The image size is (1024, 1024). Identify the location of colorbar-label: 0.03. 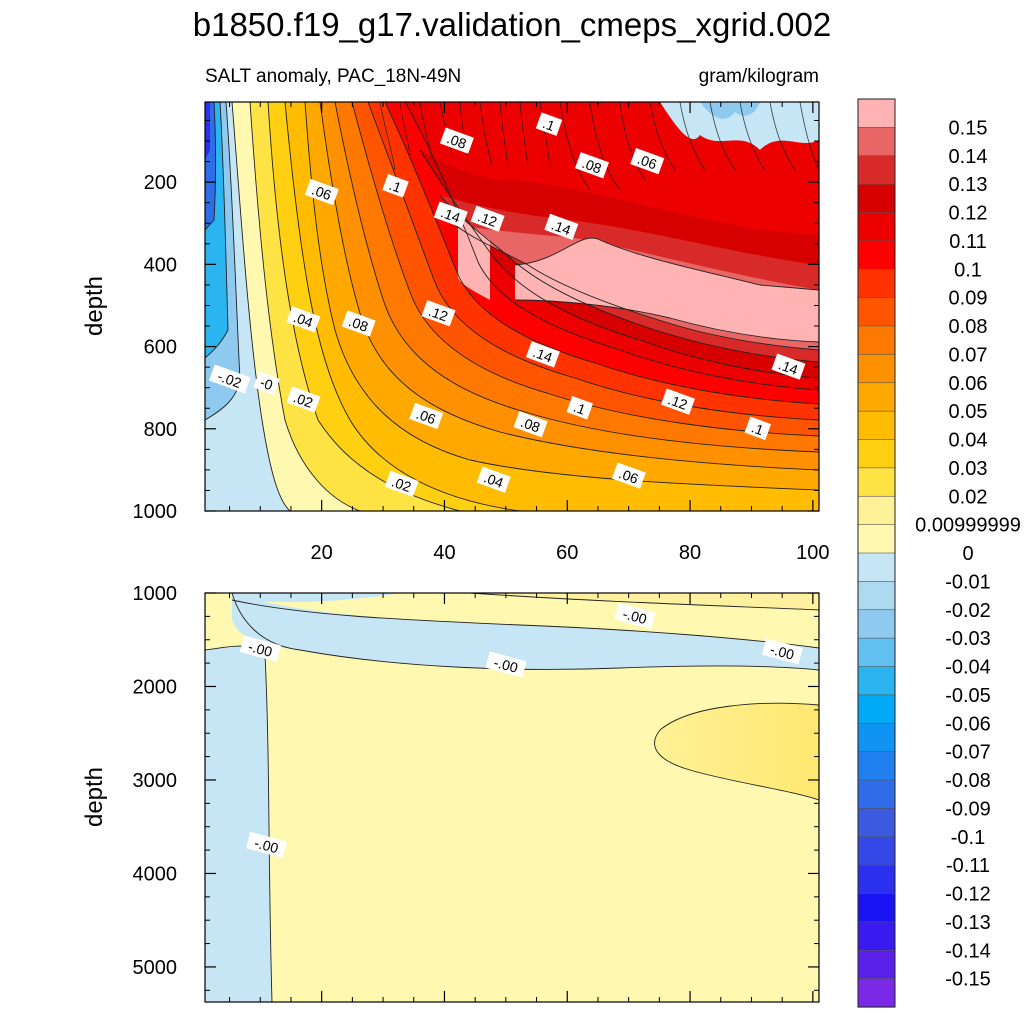
(968, 469).